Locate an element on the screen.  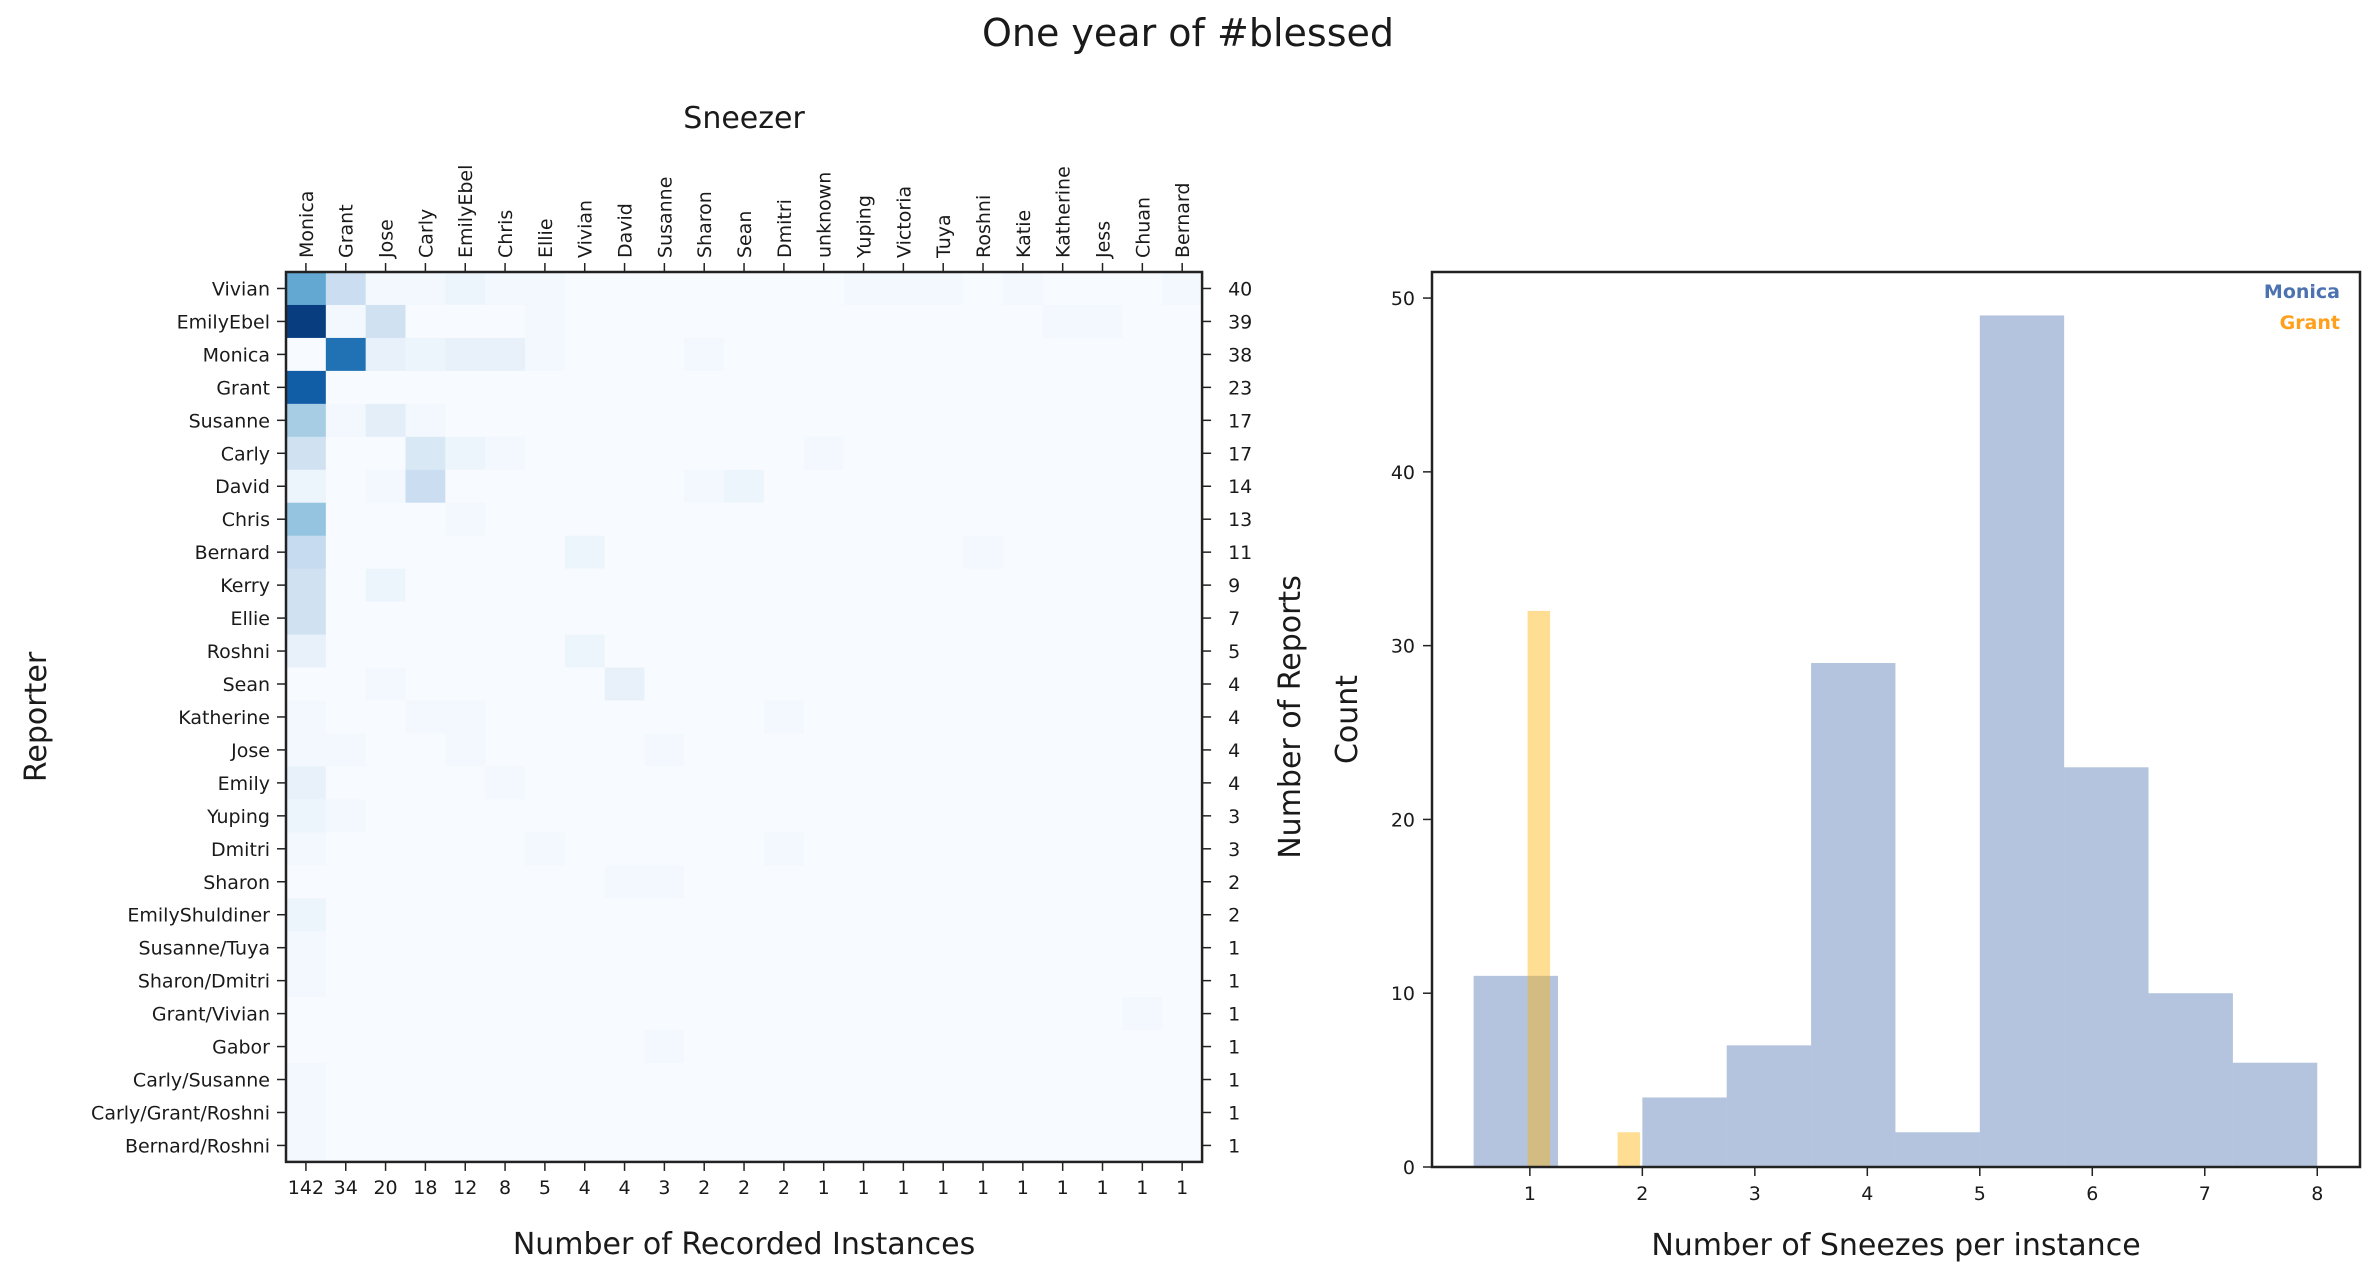
reporter-label: Yuping is located at coordinates (238, 817).